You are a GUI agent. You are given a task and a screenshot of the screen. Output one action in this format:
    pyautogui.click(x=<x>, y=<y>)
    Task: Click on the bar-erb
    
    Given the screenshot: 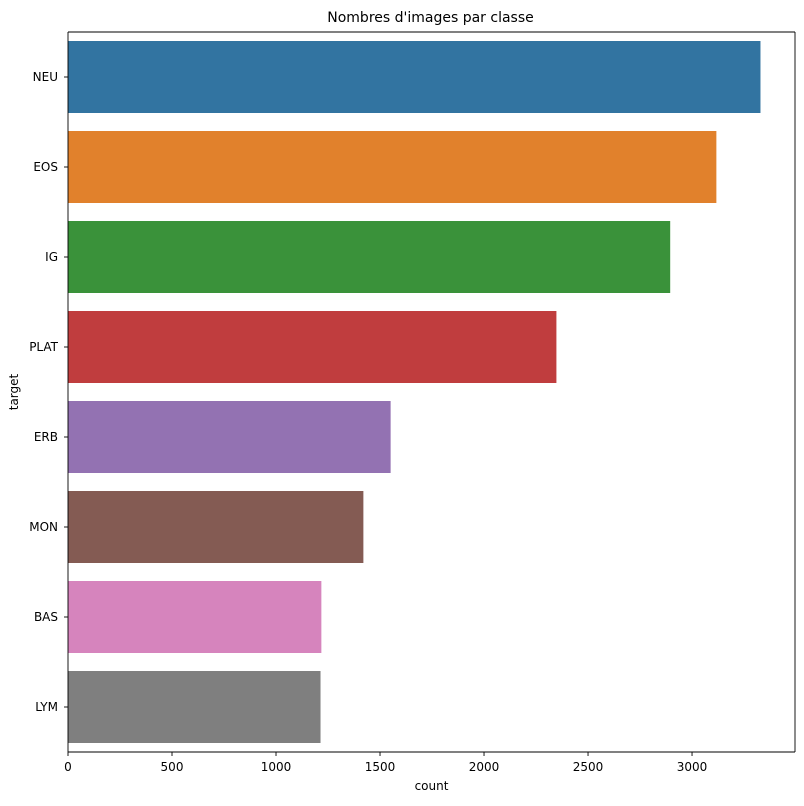 What is the action you would take?
    pyautogui.click(x=229, y=437)
    